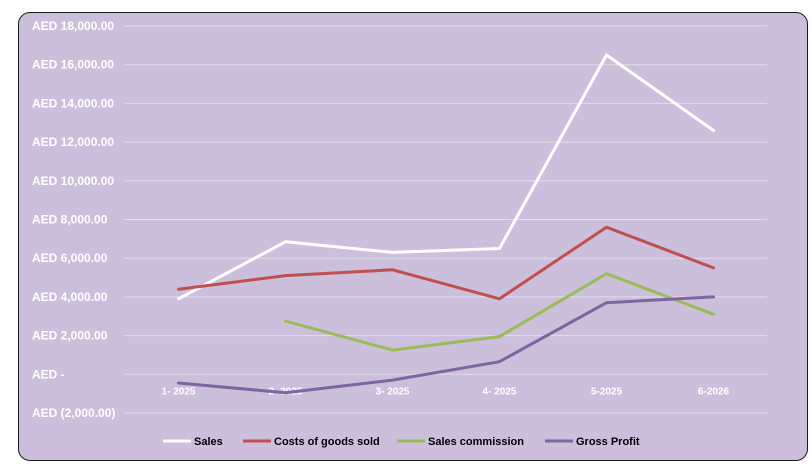 The width and height of the screenshot is (812, 468). Describe the element at coordinates (70, 297) in the screenshot. I see `y-tick-label: AED 4,000.00` at that location.